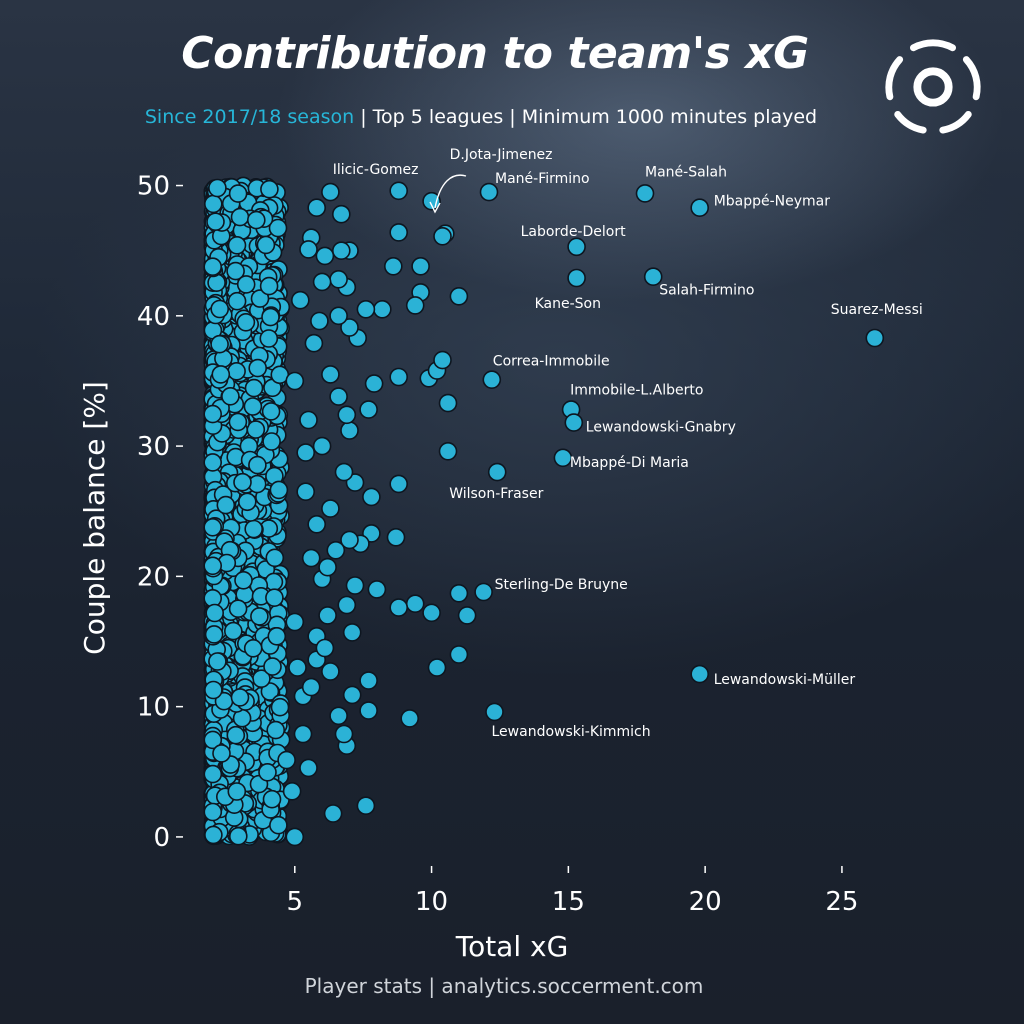  What do you see at coordinates (501, 155) in the screenshot?
I see `point-label: D.Jota-Jimenez` at bounding box center [501, 155].